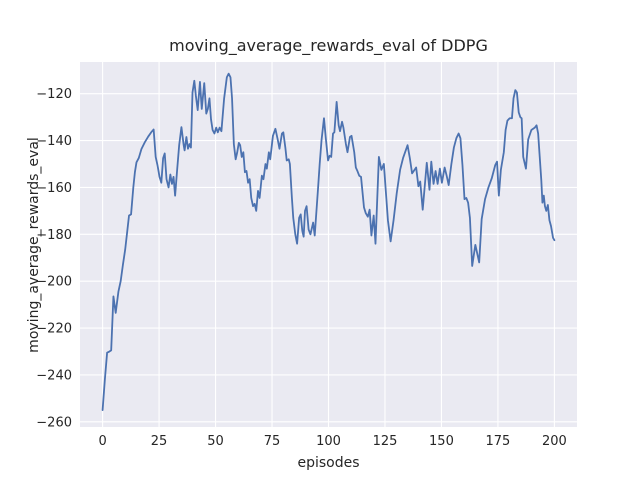  Describe the element at coordinates (54, 329) in the screenshot. I see `y-tick-label: −220` at that location.